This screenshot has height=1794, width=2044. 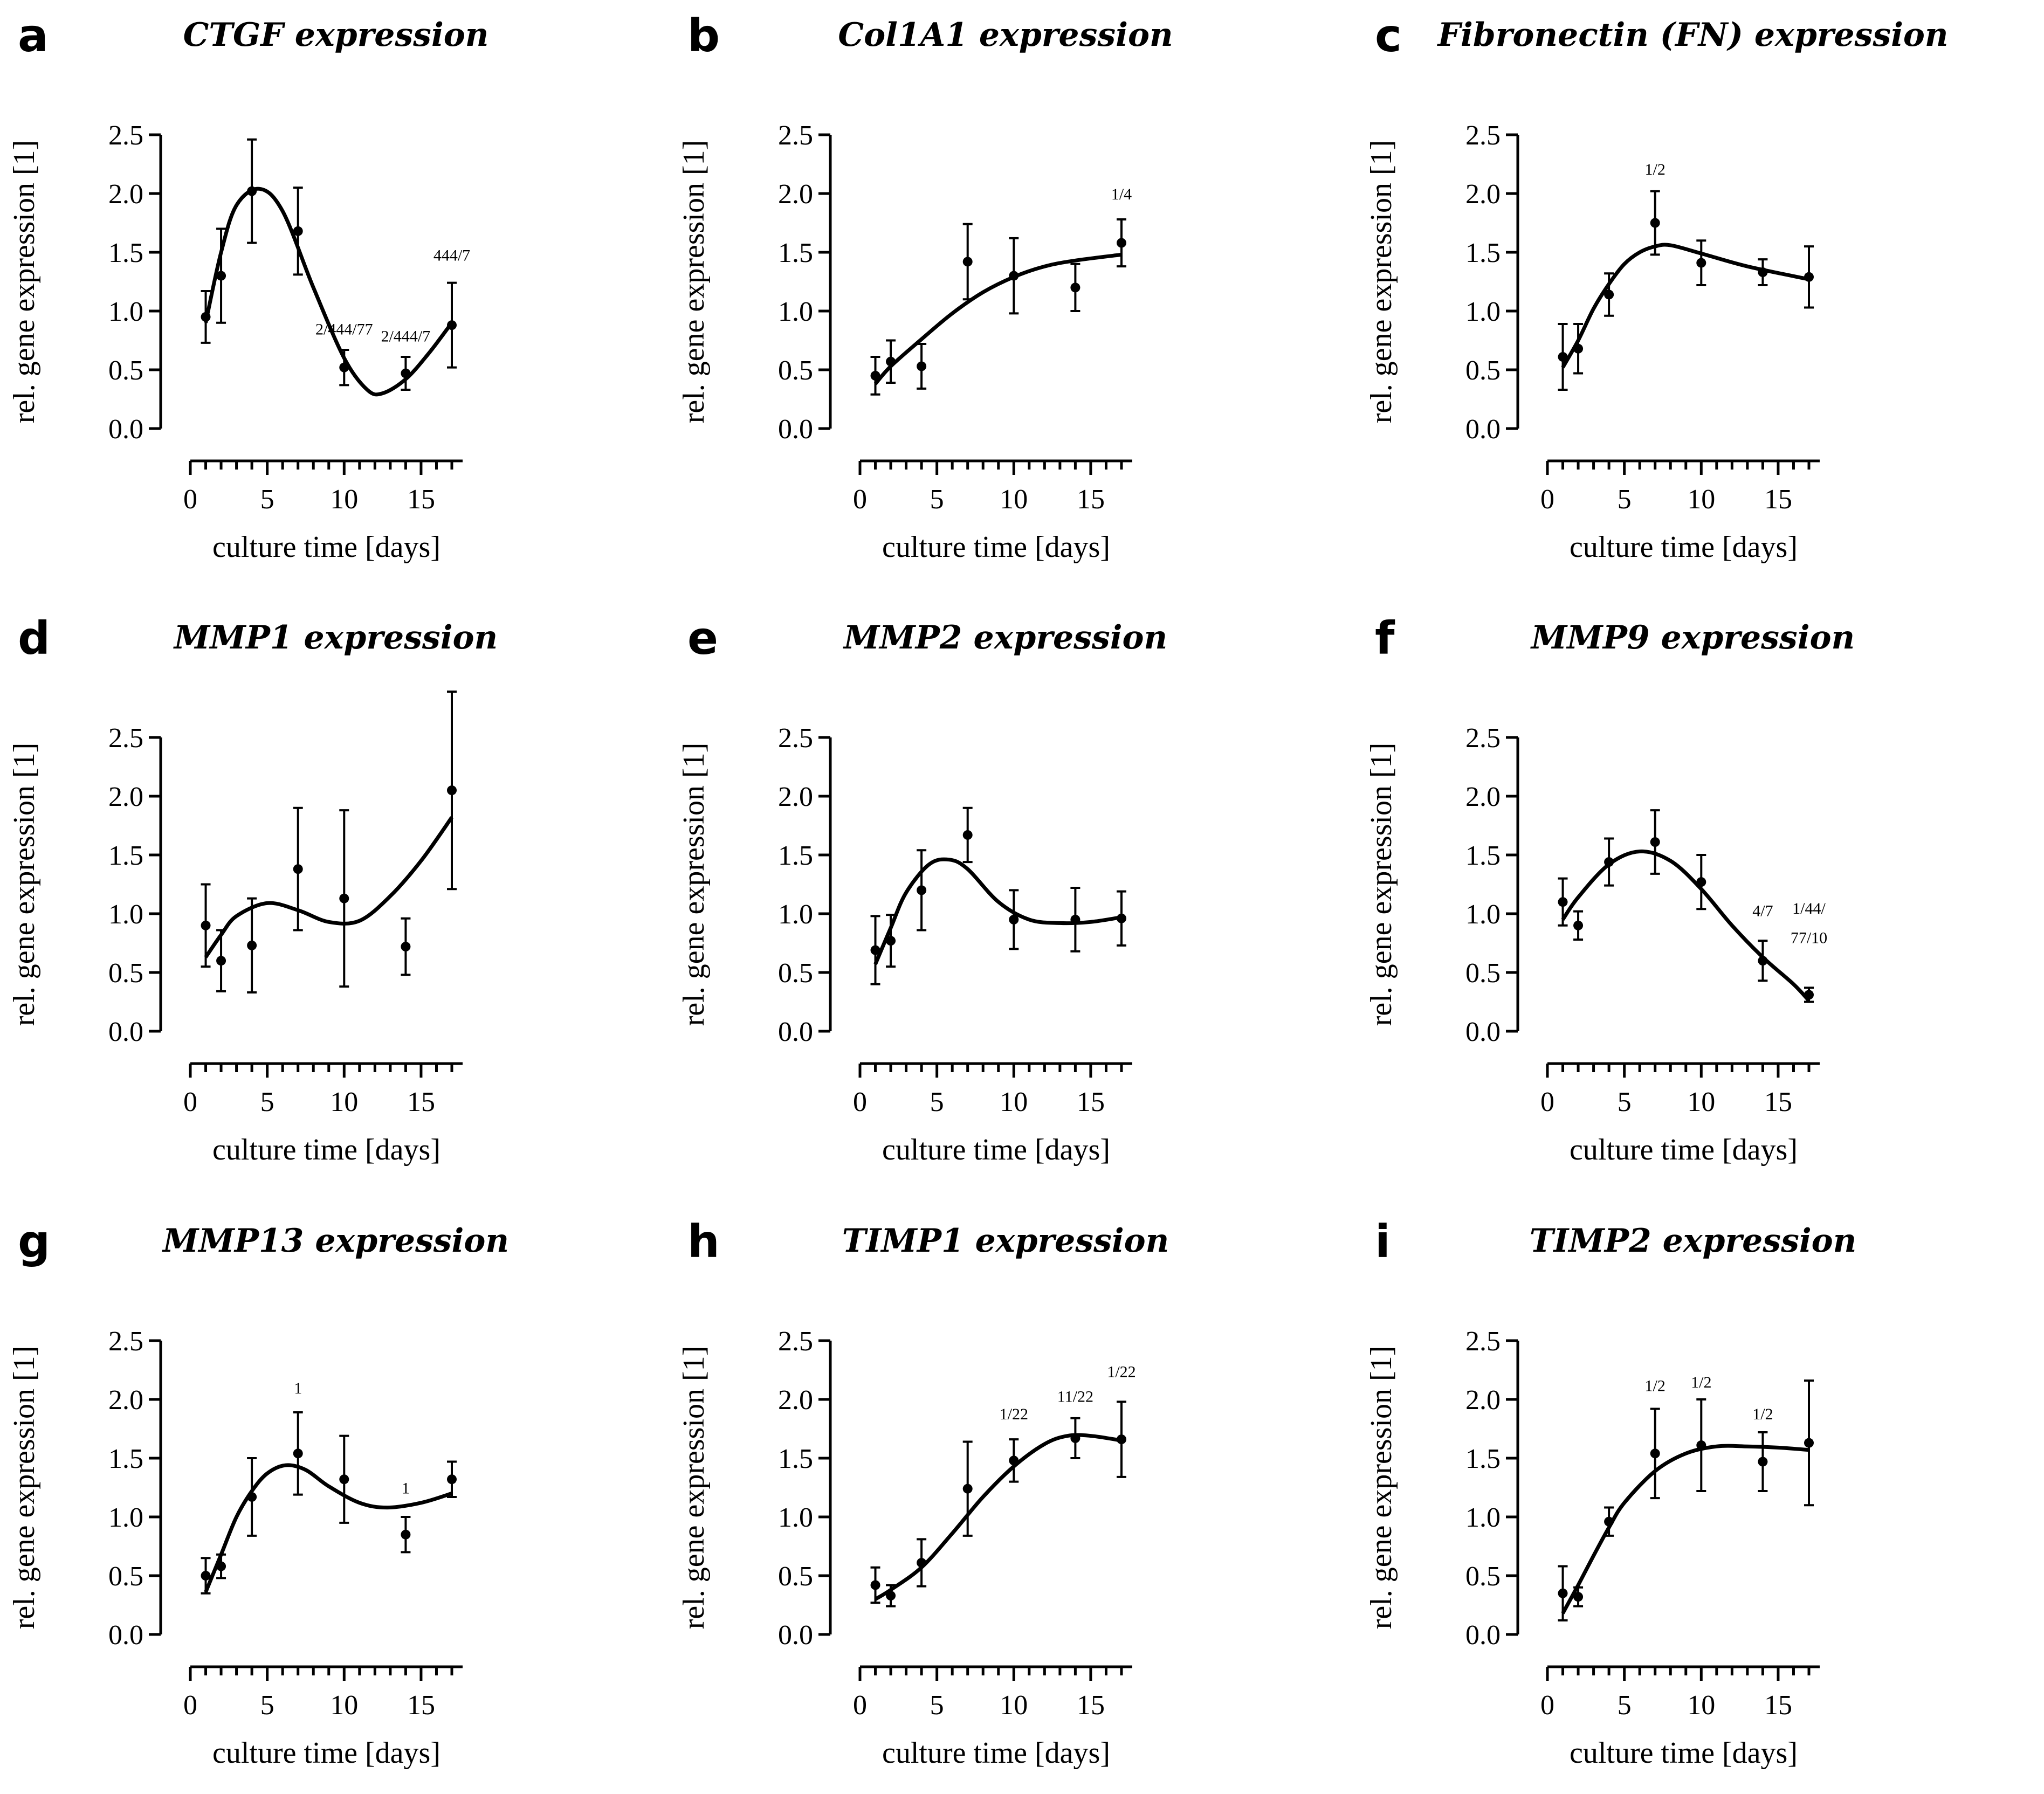 I want to click on panel-title: TIMP2 expression, so click(x=1693, y=1241).